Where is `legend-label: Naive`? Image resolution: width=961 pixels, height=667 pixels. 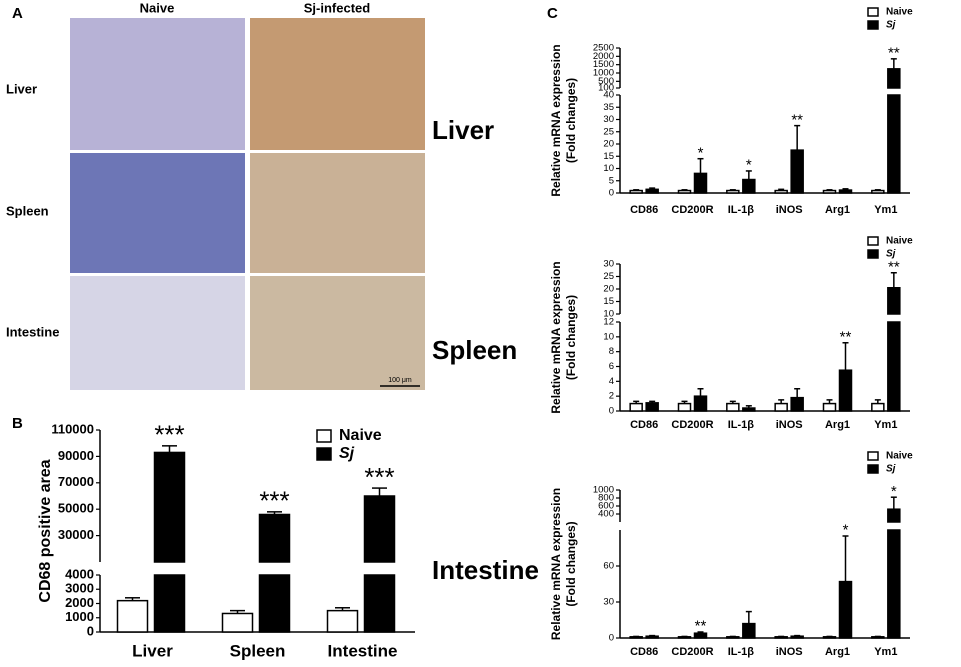 legend-label: Naive is located at coordinates (899, 456).